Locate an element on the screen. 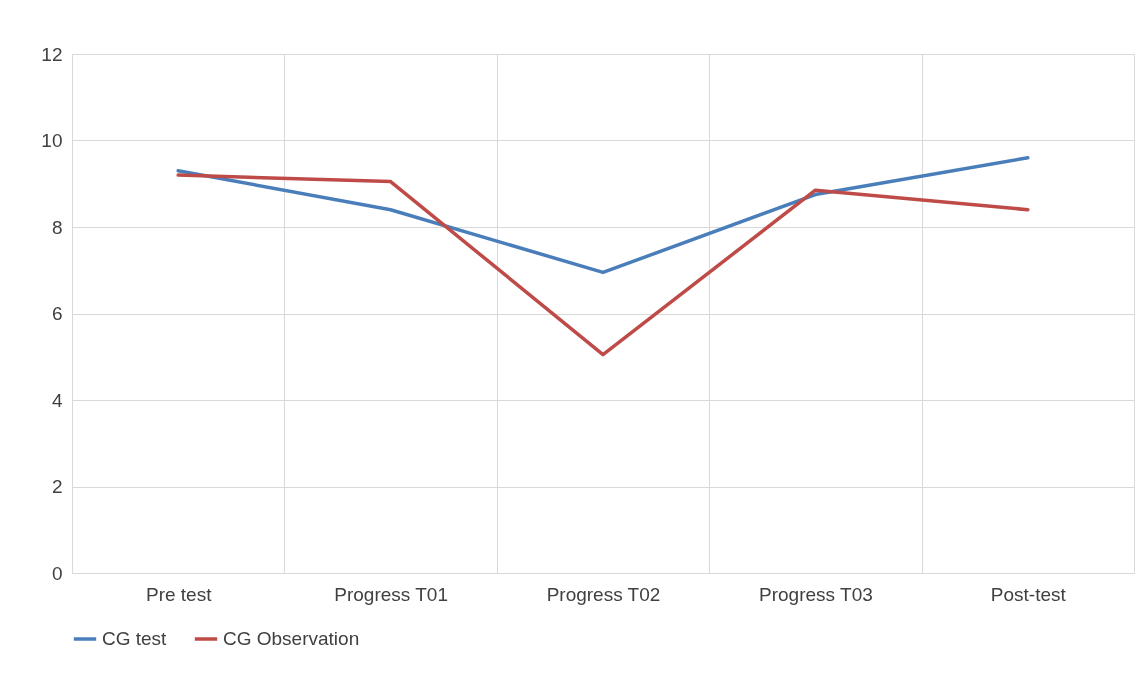 The width and height of the screenshot is (1148, 677). y-tick-label: 2 is located at coordinates (57, 486).